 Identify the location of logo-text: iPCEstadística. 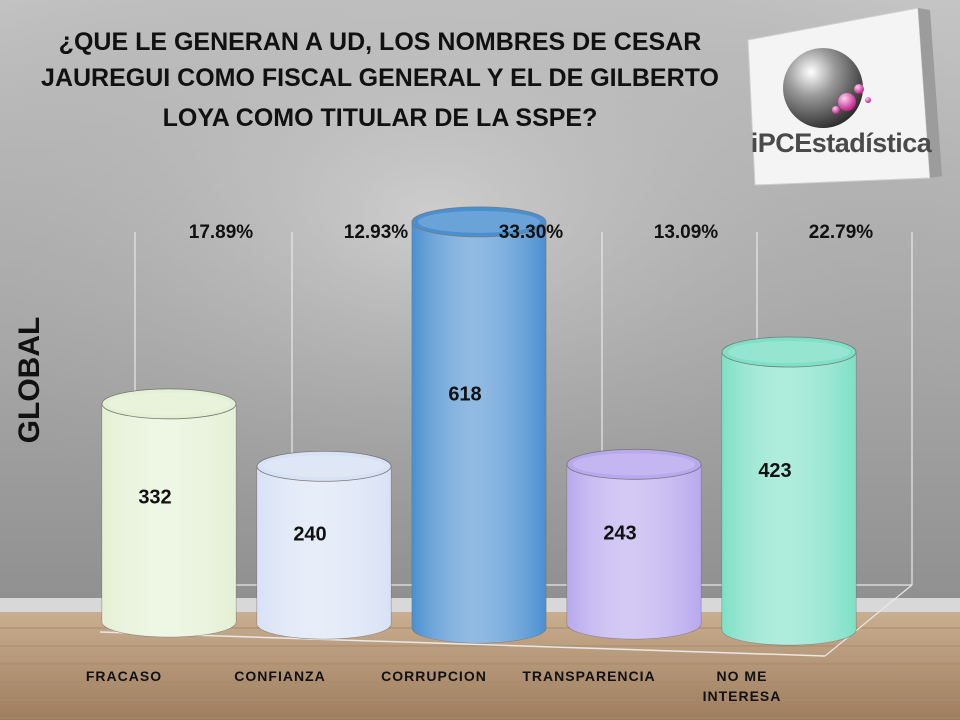
(841, 143).